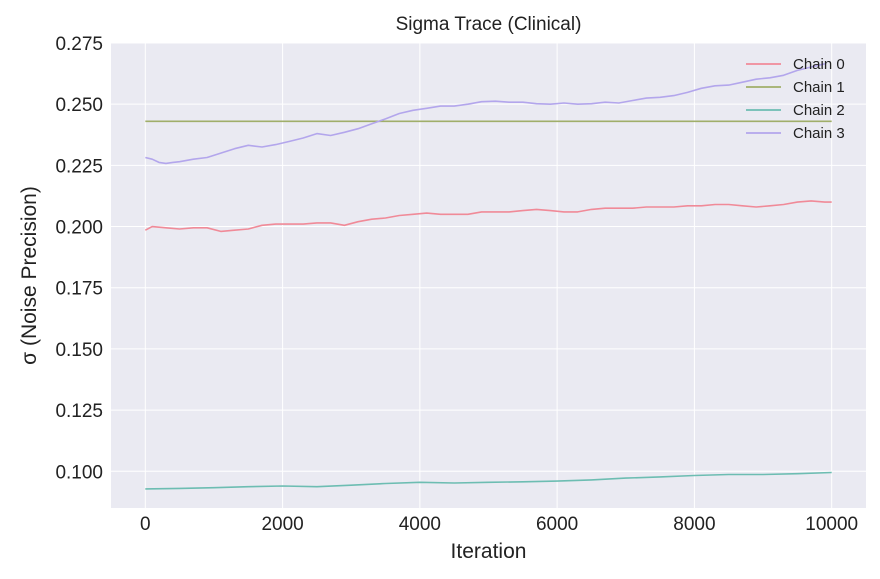  What do you see at coordinates (557, 524) in the screenshot?
I see `x-tick-label: 6000` at bounding box center [557, 524].